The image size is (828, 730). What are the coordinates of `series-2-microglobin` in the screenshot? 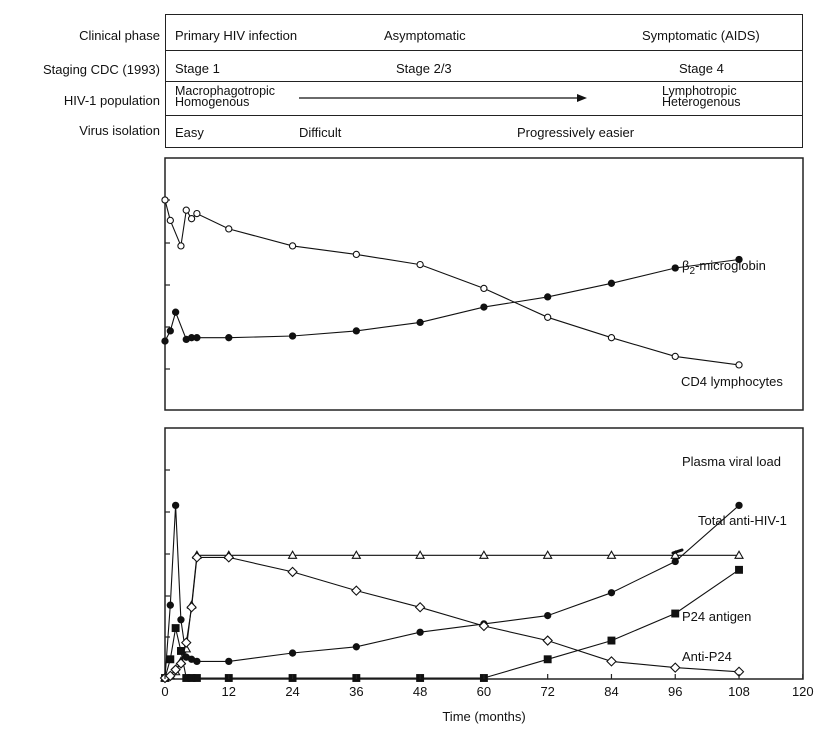 It's located at (452, 300).